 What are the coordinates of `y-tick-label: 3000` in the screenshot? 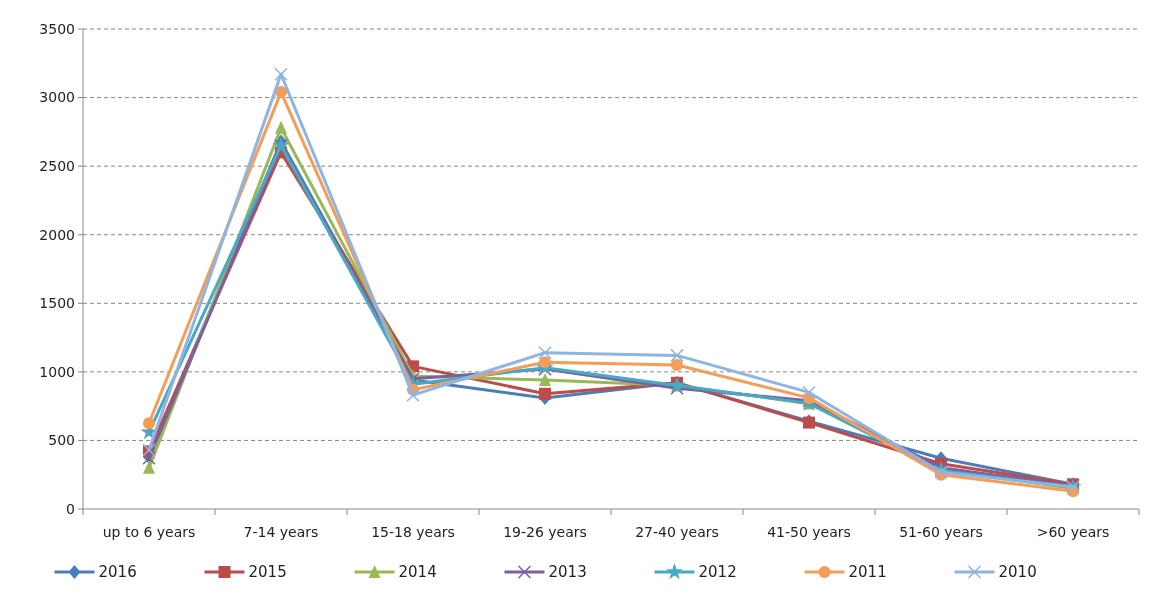 It's located at (57, 97).